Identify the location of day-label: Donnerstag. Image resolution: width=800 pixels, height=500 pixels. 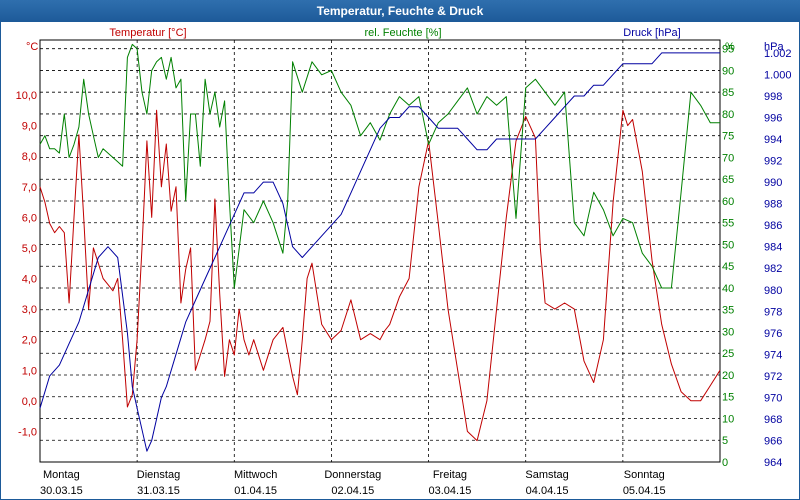
(352, 475).